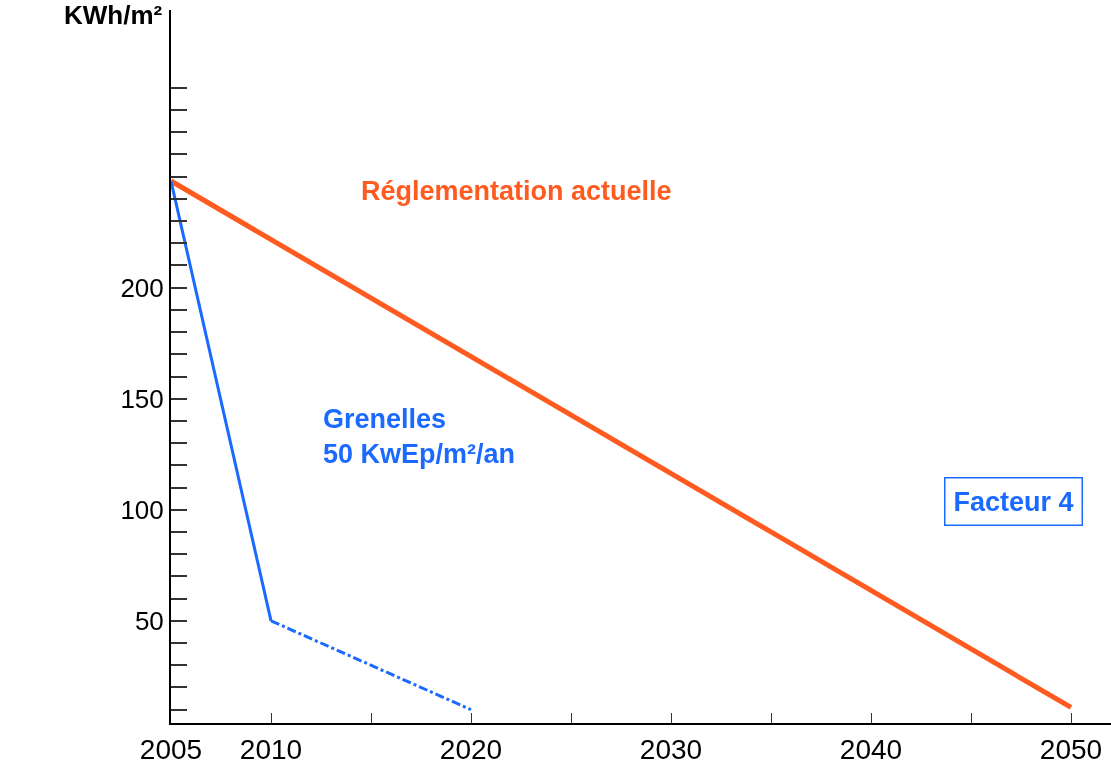 This screenshot has height=771, width=1111. What do you see at coordinates (142, 509) in the screenshot?
I see `y-tick-label: 100` at bounding box center [142, 509].